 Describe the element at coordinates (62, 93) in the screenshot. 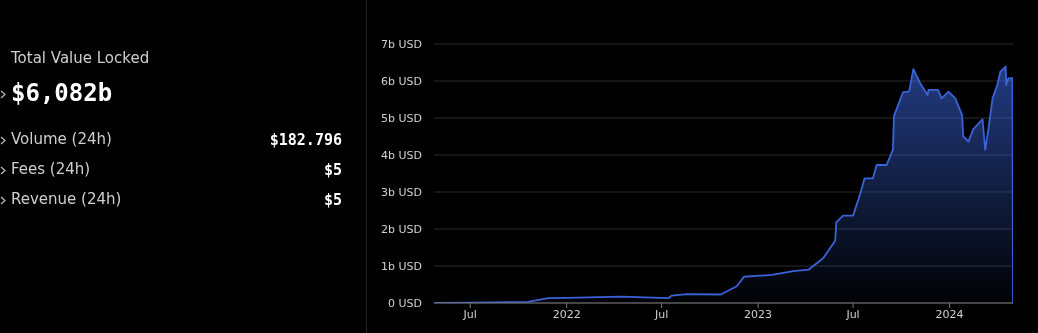

I see `text: $6,082b` at that location.